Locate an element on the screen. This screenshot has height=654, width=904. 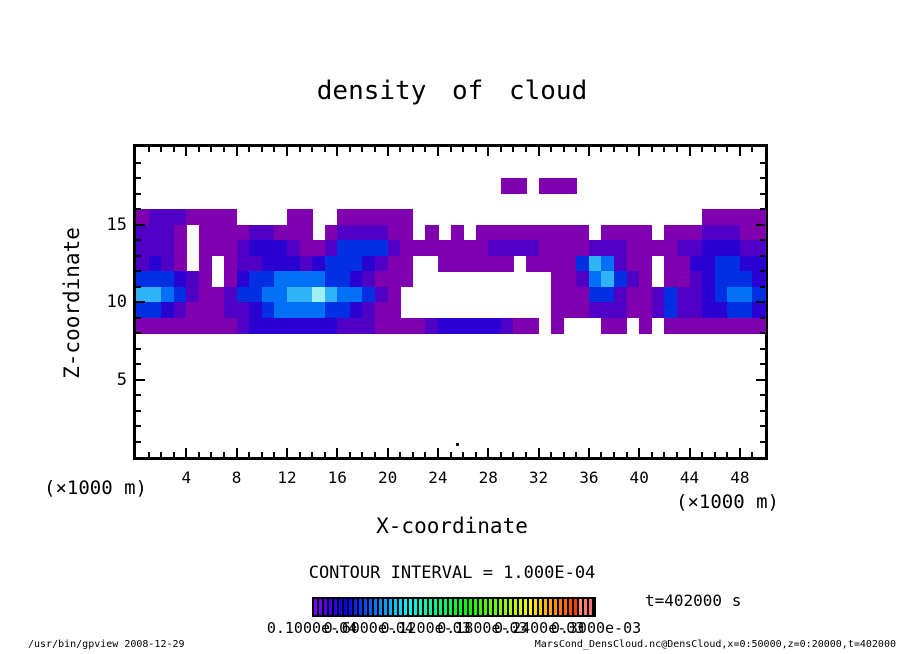
colorbar-tick-label: 0.6000e-04 is located at coordinates (368, 628).